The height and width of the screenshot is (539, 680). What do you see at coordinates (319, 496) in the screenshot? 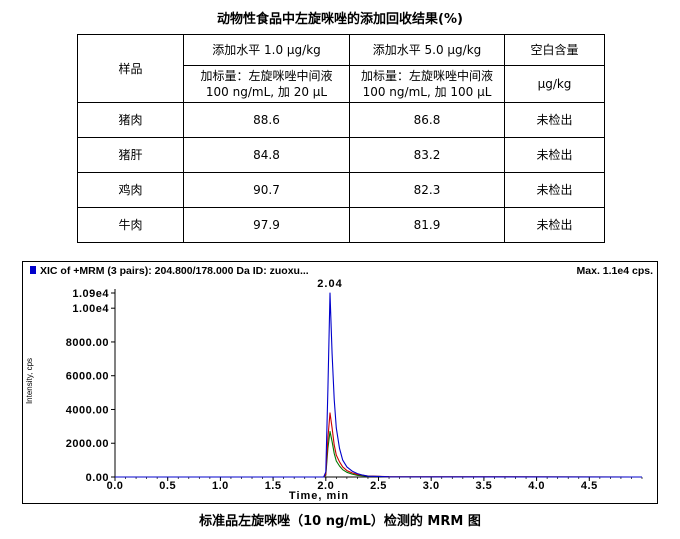
I see `x-axis-label: Time, min` at bounding box center [319, 496].